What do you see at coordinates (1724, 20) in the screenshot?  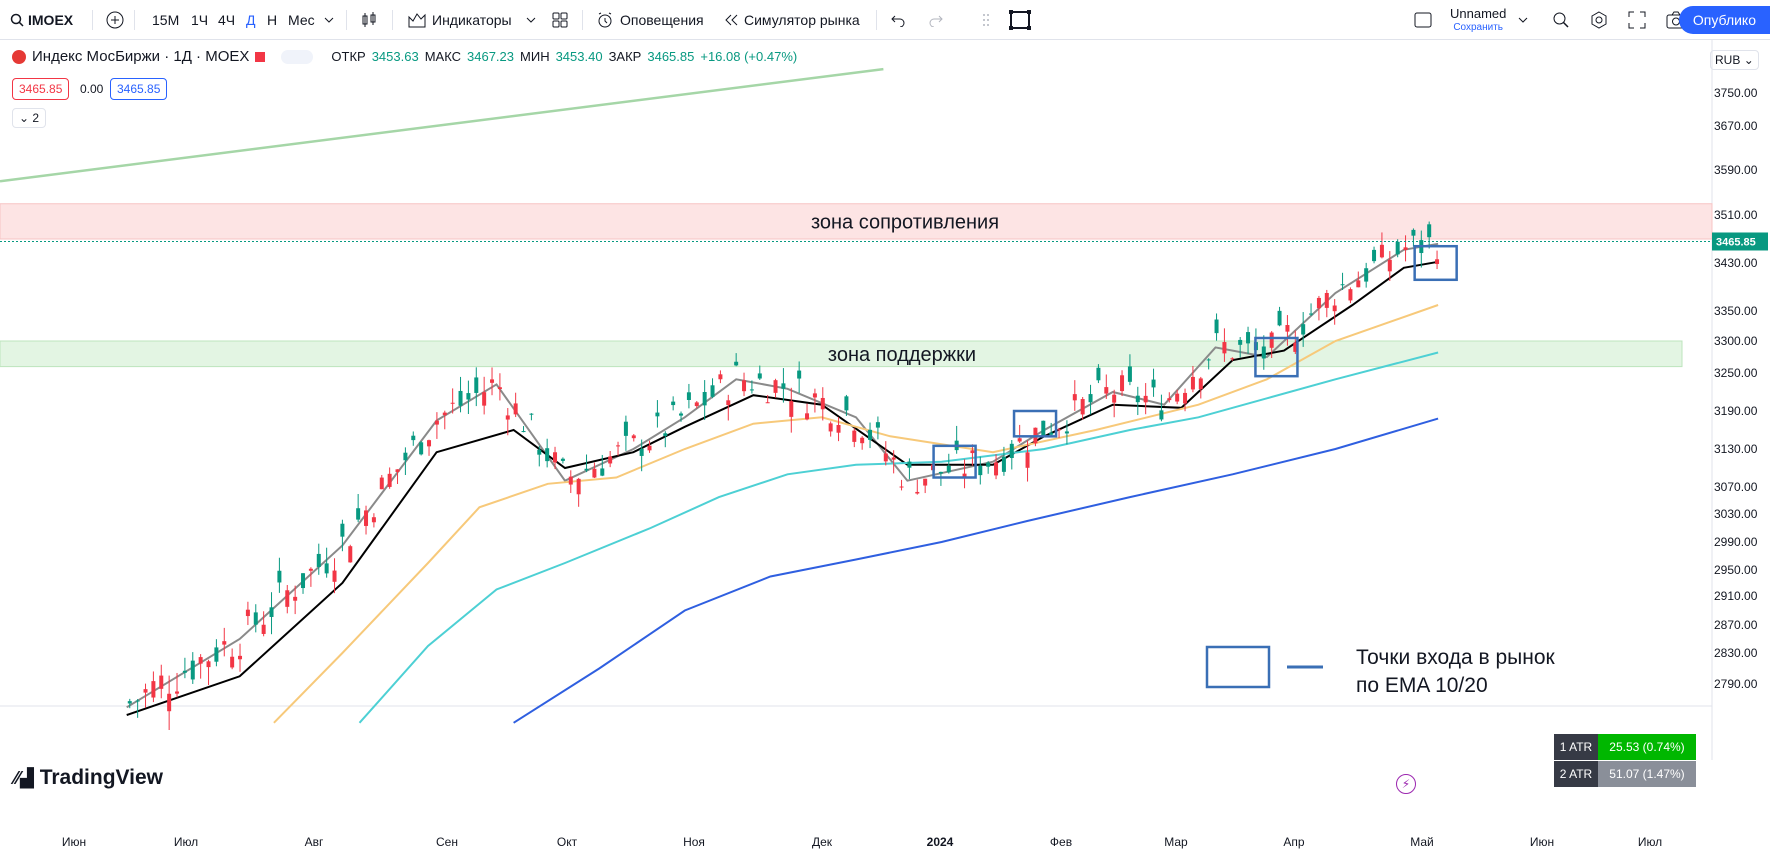 I see `publish-button: Опублико` at bounding box center [1724, 20].